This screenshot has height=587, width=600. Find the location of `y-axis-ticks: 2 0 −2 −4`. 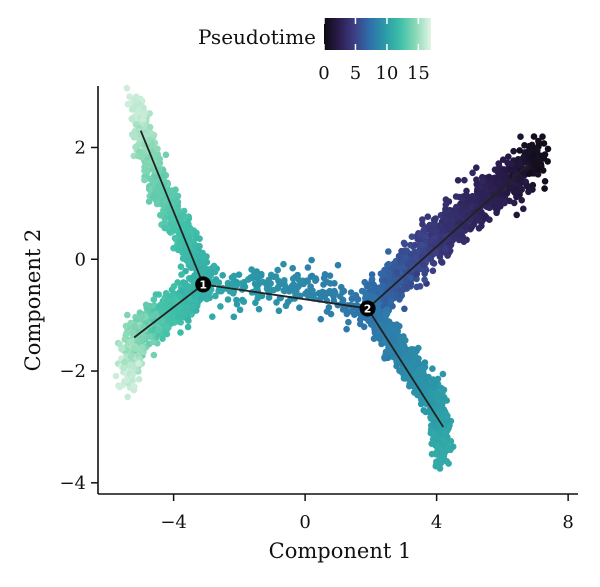

y-axis-ticks: 2 0 −2 −4 is located at coordinates (78, 315).